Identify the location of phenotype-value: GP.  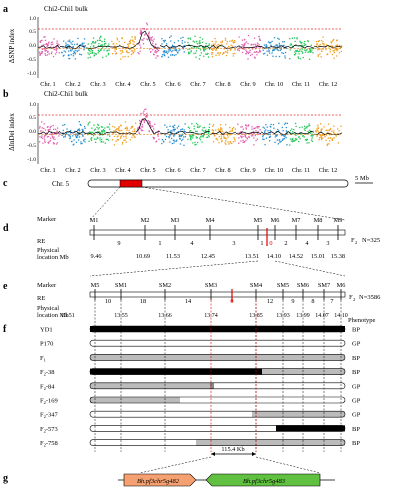
(356, 401).